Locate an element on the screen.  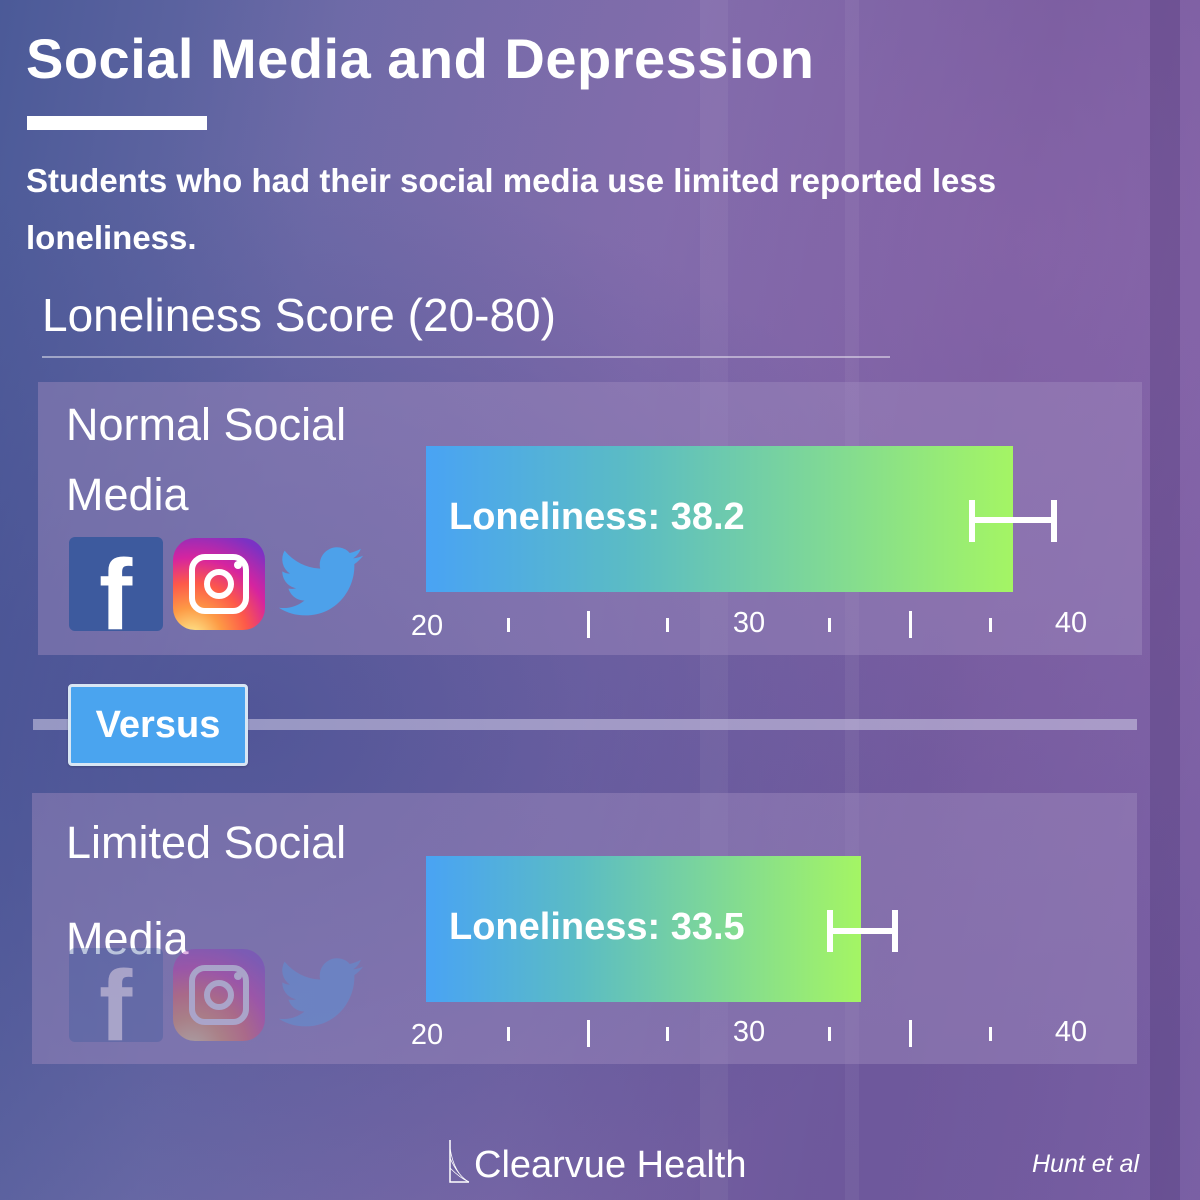
bar-normal-social-media is located at coordinates (719, 519).